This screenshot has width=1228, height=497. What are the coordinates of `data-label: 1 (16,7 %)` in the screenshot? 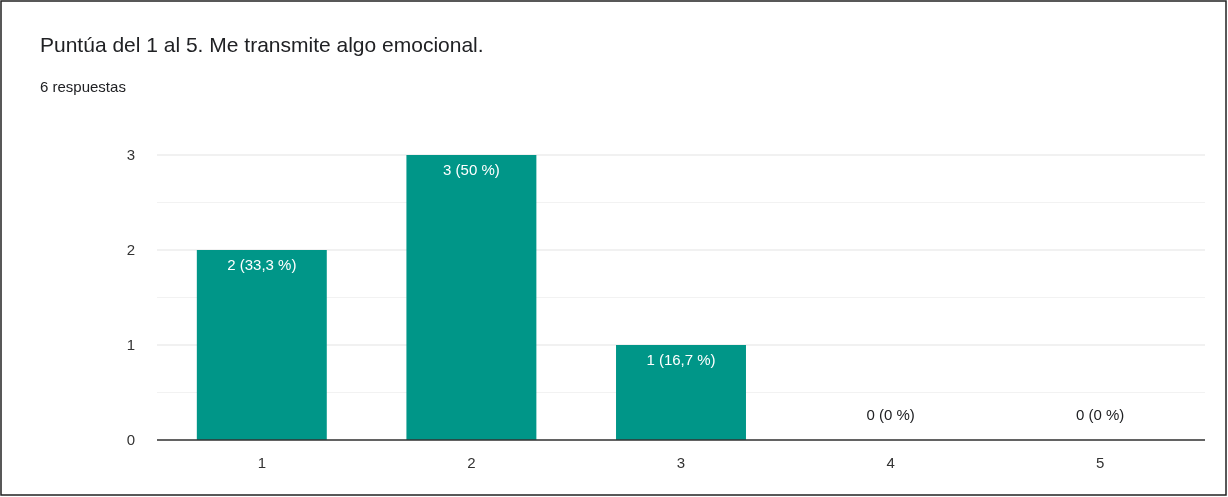 It's located at (681, 359).